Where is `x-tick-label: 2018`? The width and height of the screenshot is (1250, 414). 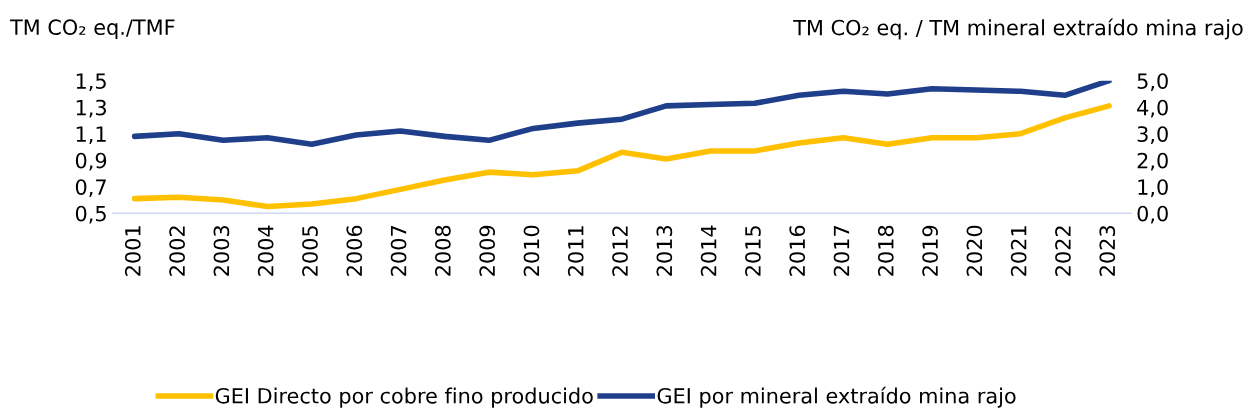
x-tick-label: 2018 is located at coordinates (885, 250).